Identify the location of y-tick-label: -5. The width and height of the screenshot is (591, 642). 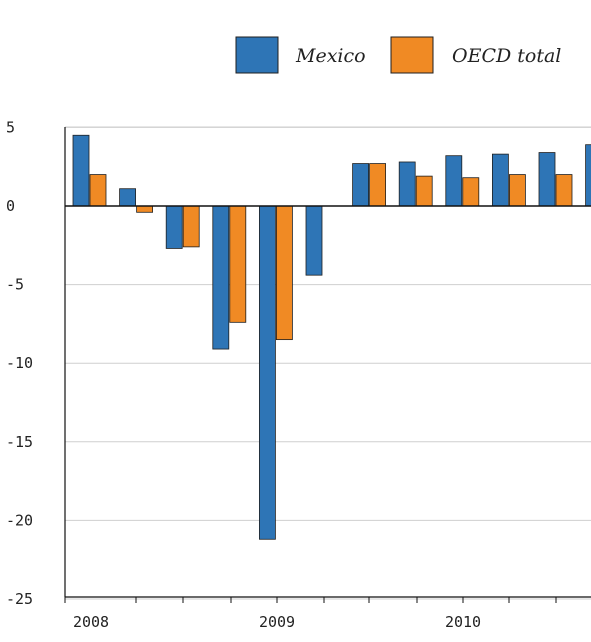
(15, 285).